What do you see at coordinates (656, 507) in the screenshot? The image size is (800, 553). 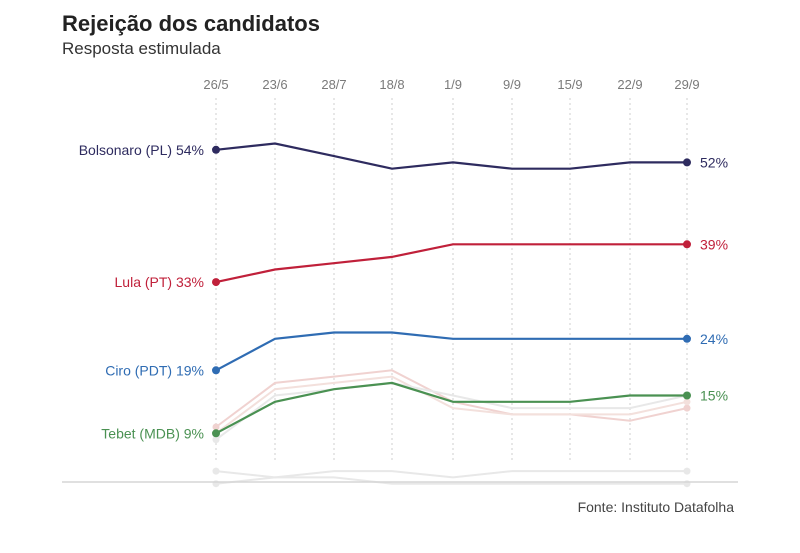 I see `source-note: Fonte: Instituto Datafolha` at bounding box center [656, 507].